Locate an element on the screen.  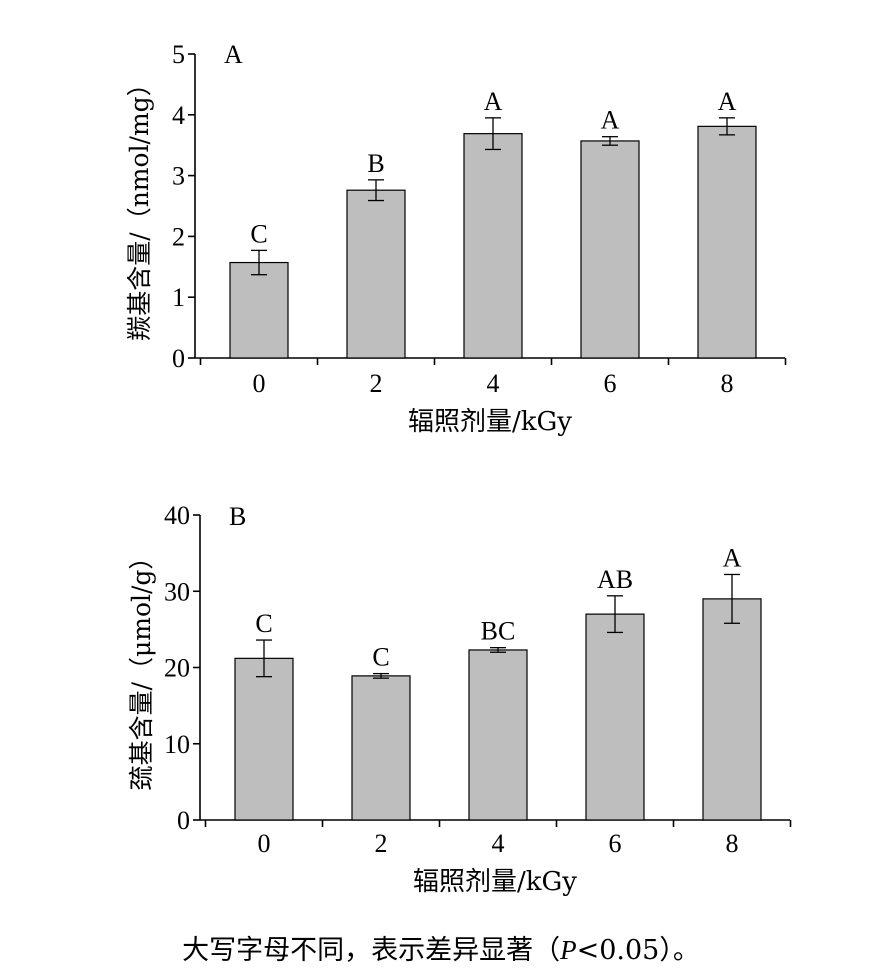
y-tick-label: 40 is located at coordinates (177, 515).